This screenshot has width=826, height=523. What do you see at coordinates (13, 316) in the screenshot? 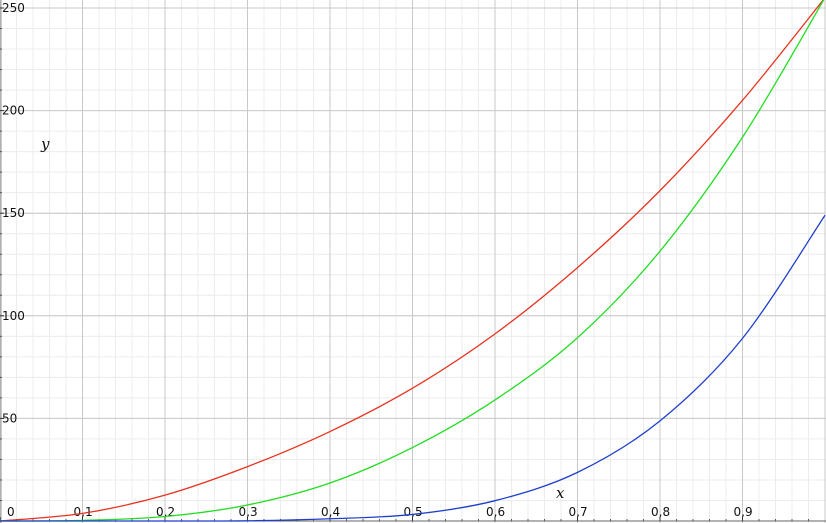
I see `y-tick-label: 100` at bounding box center [13, 316].